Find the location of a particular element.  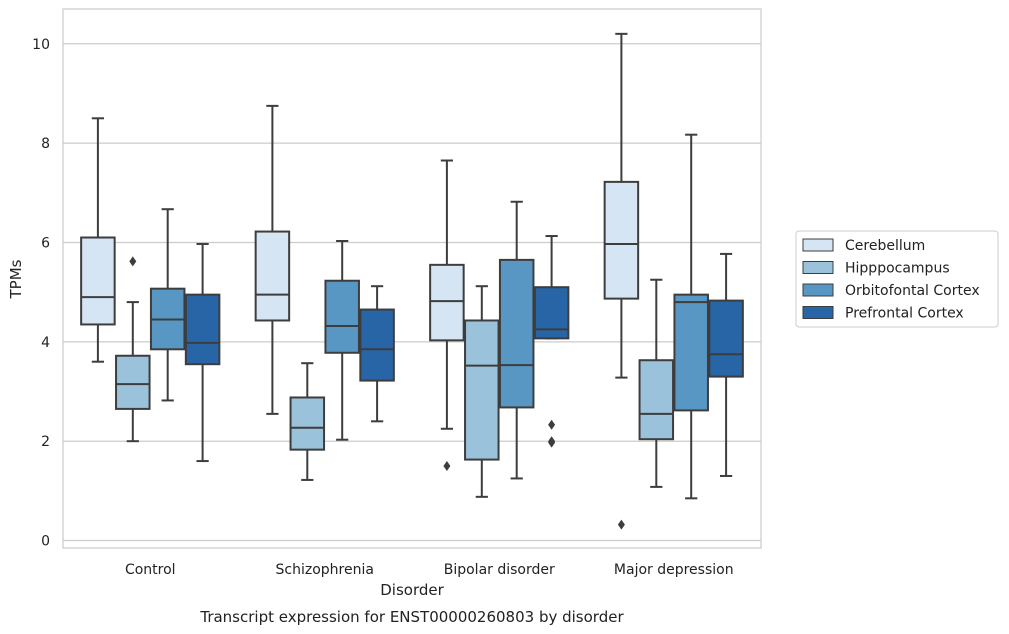

legend-frame is located at coordinates (897, 279).